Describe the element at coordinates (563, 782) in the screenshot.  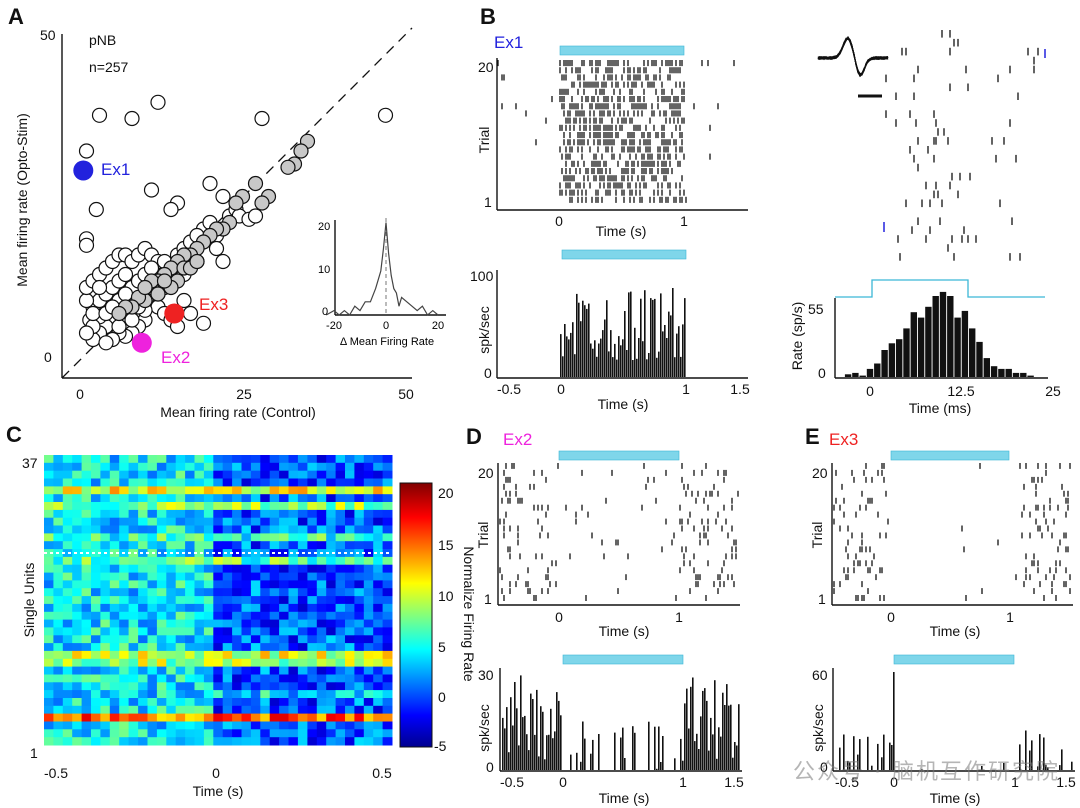
I see `psth-d-xtick-1: 0` at that location.